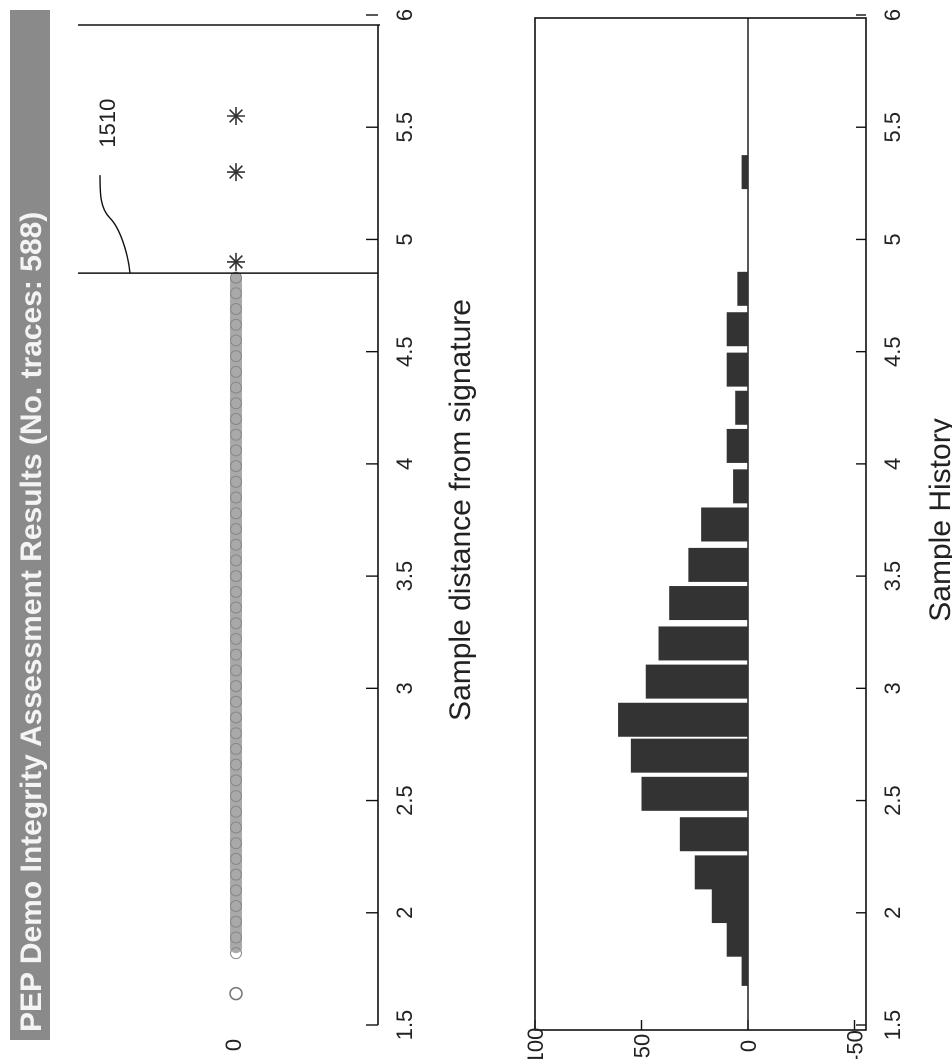 The image size is (952, 1059). What do you see at coordinates (404, 576) in the screenshot?
I see `scatter-x-tick-label: 3.5` at bounding box center [404, 576].